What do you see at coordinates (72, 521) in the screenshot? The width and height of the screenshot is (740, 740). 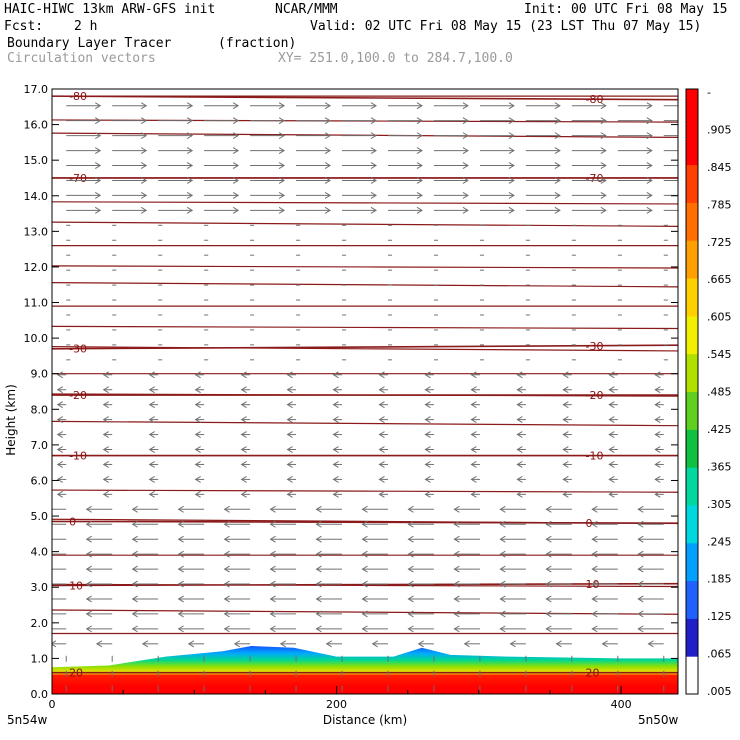 I see `contour-label: 0` at bounding box center [72, 521].